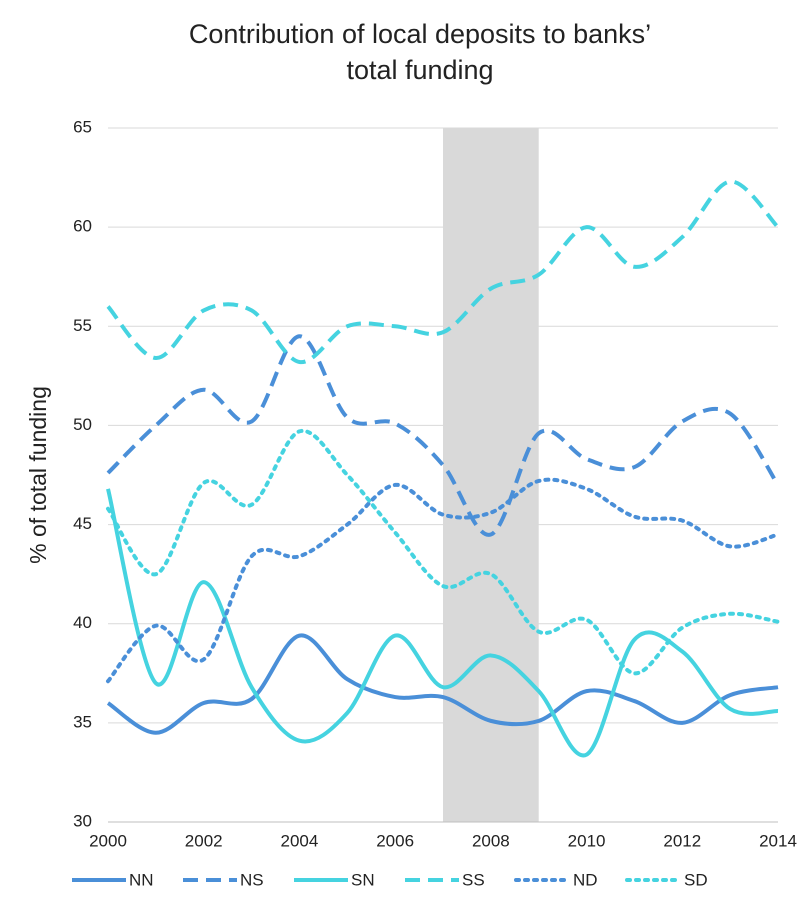 The width and height of the screenshot is (808, 917). I want to click on legend-label: SN, so click(363, 879).